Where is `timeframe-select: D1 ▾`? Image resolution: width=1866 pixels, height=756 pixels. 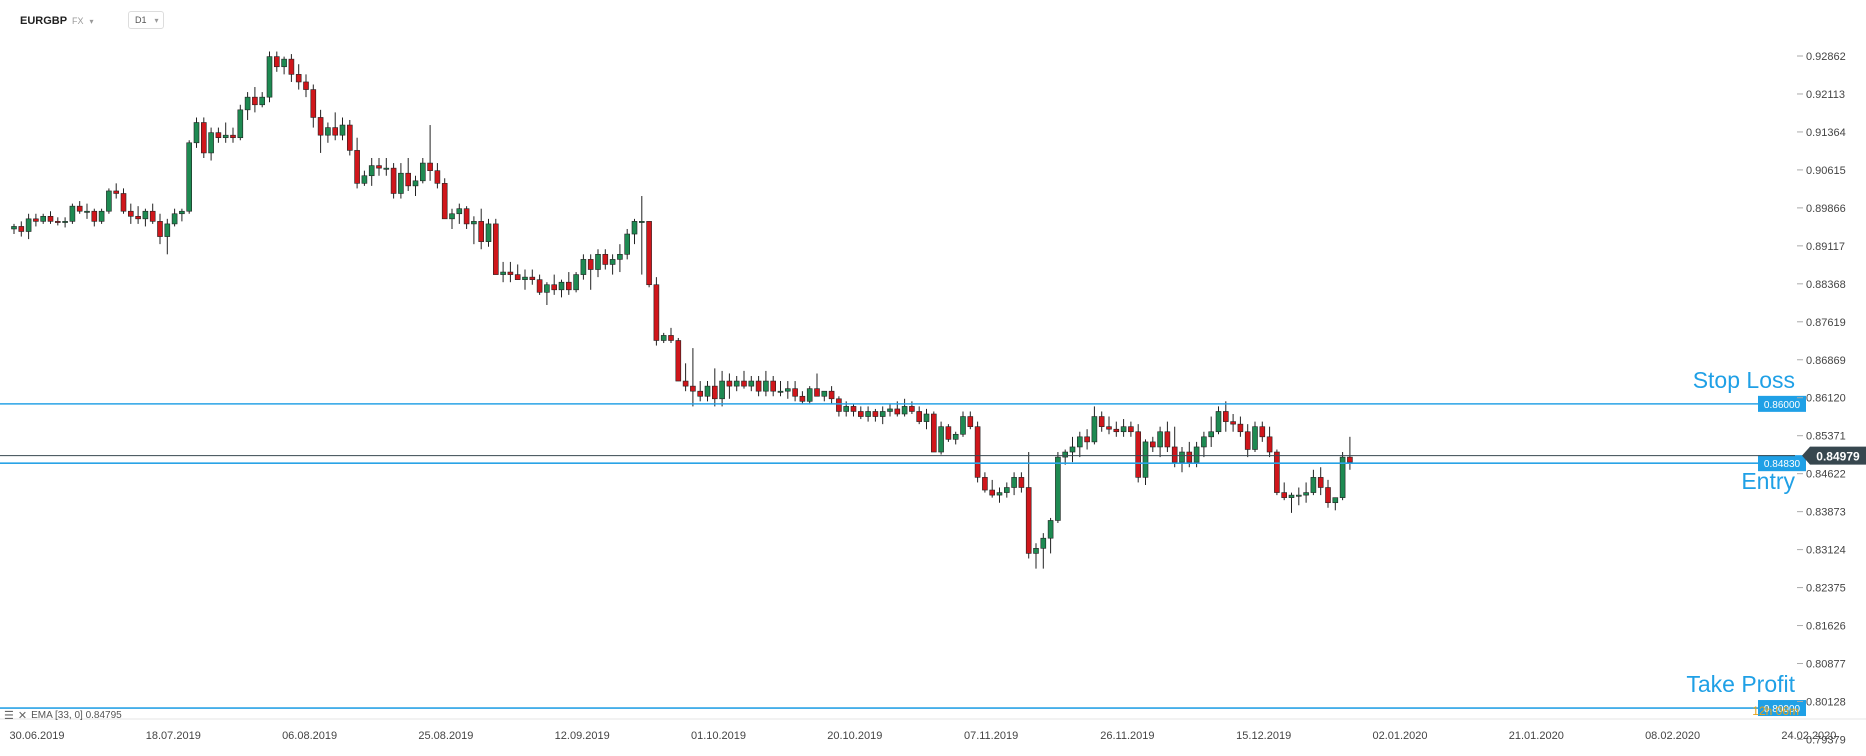
timeframe-select: D1 ▾ is located at coordinates (146, 20).